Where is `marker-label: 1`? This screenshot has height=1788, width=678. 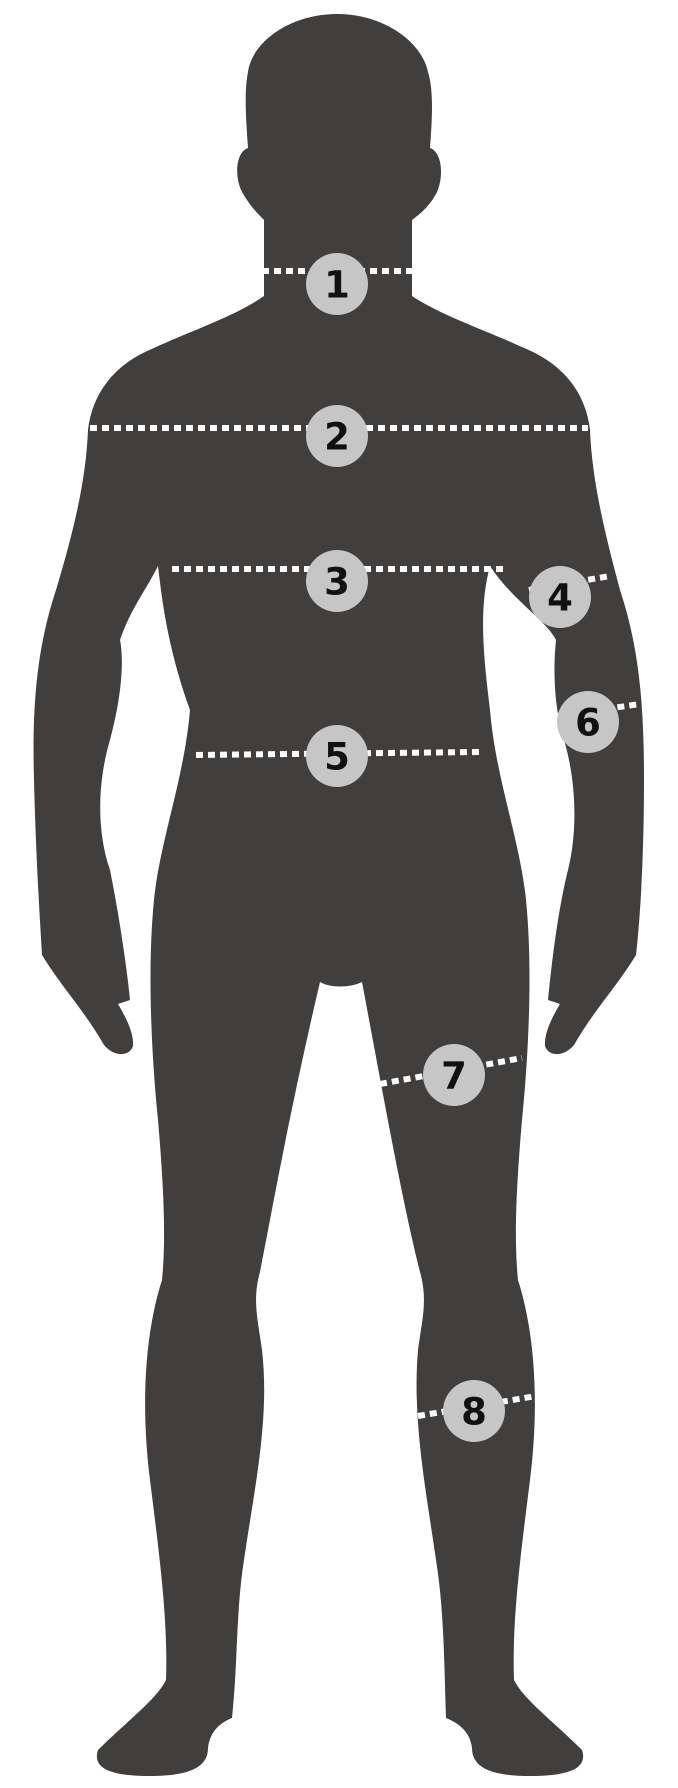 marker-label: 1 is located at coordinates (337, 285).